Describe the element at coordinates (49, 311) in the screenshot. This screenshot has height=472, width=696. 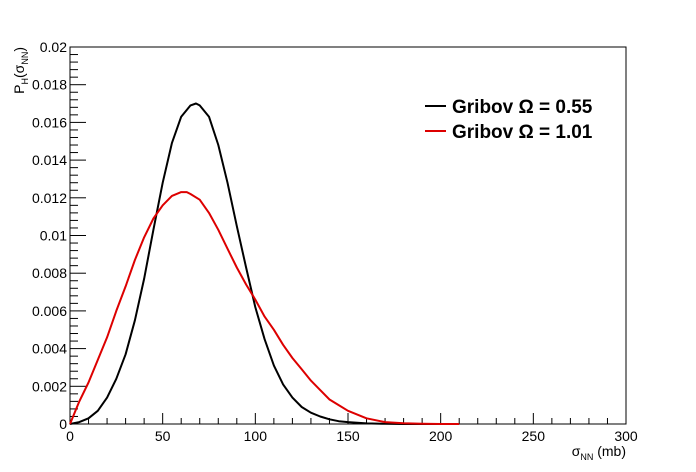
I see `y-tick-label: 0.006` at that location.